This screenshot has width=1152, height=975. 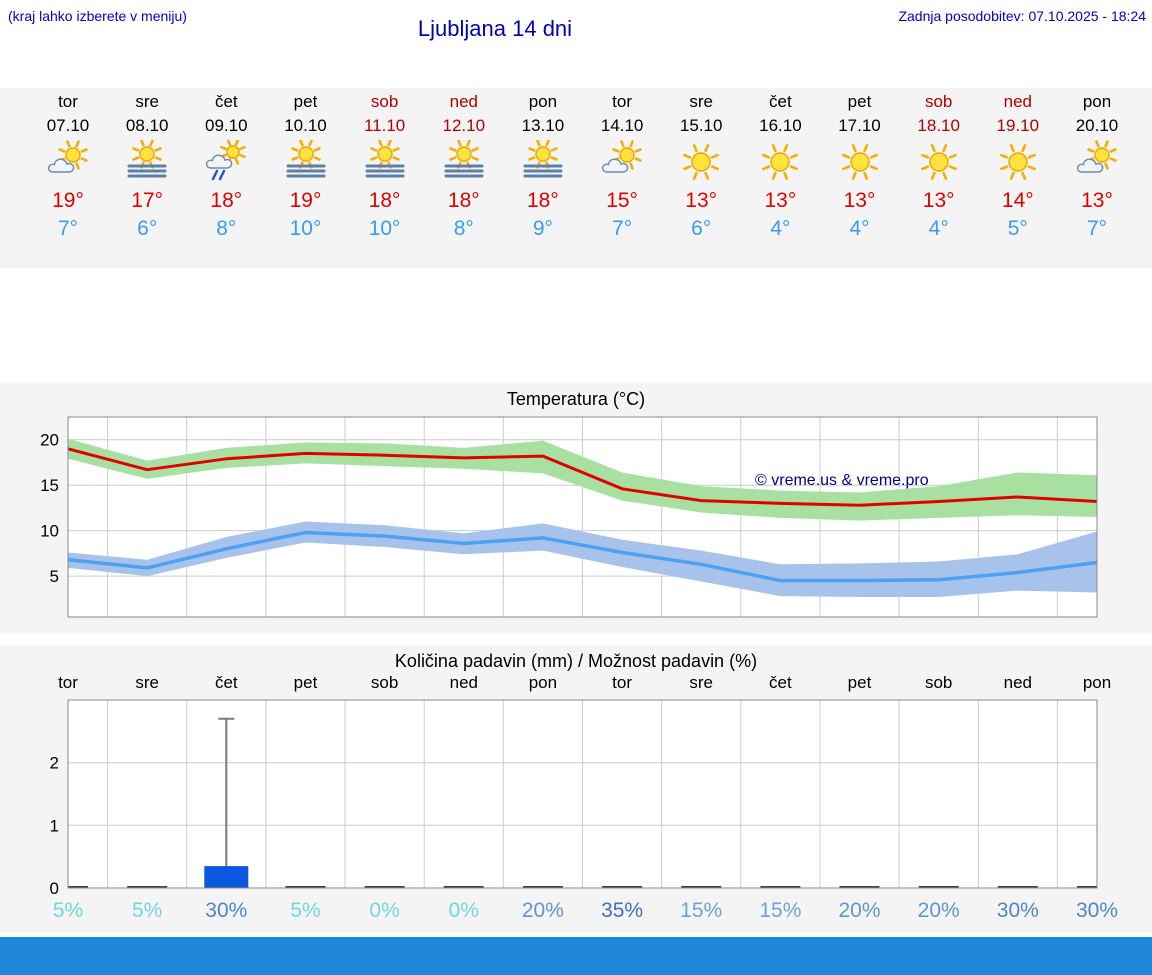 What do you see at coordinates (384, 125) in the screenshot?
I see `day-date: 11.10` at bounding box center [384, 125].